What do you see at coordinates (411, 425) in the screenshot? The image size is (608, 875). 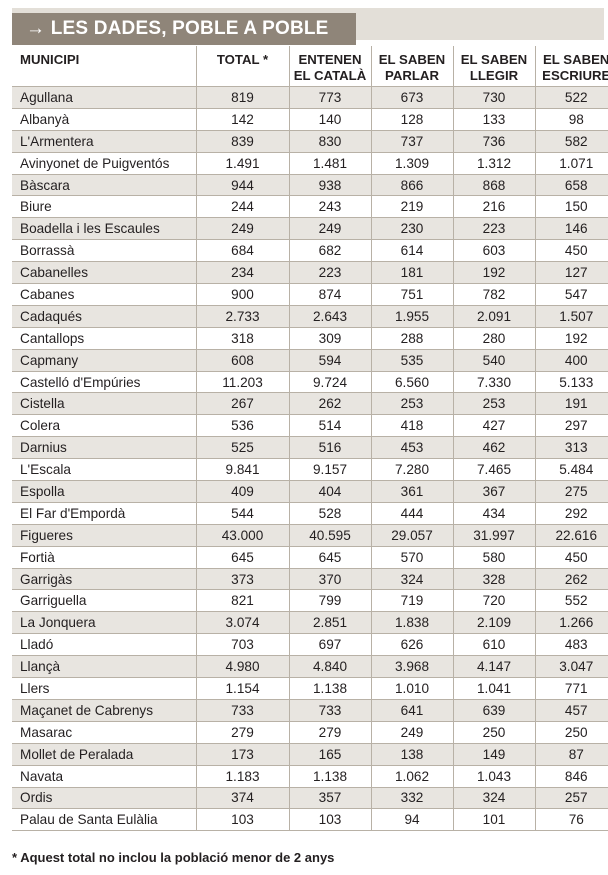 I see `value-cell: 418` at bounding box center [411, 425].